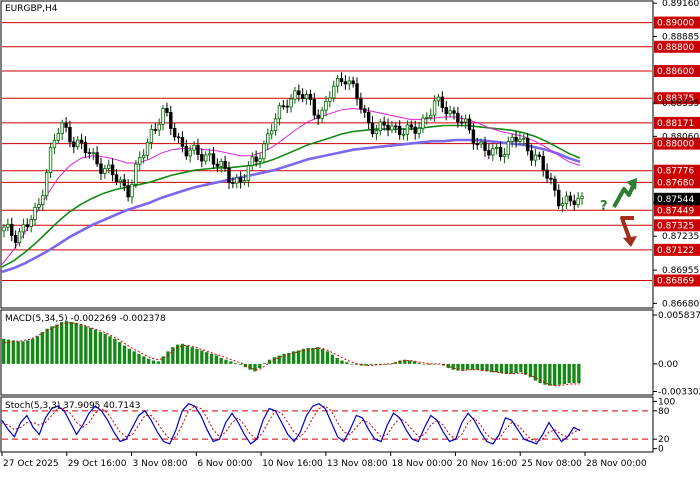 This screenshot has width=700, height=500. Describe the element at coordinates (72, 406) in the screenshot. I see `stoch-title: Stoch(5,3,3) 37.9095 40.7143` at that location.